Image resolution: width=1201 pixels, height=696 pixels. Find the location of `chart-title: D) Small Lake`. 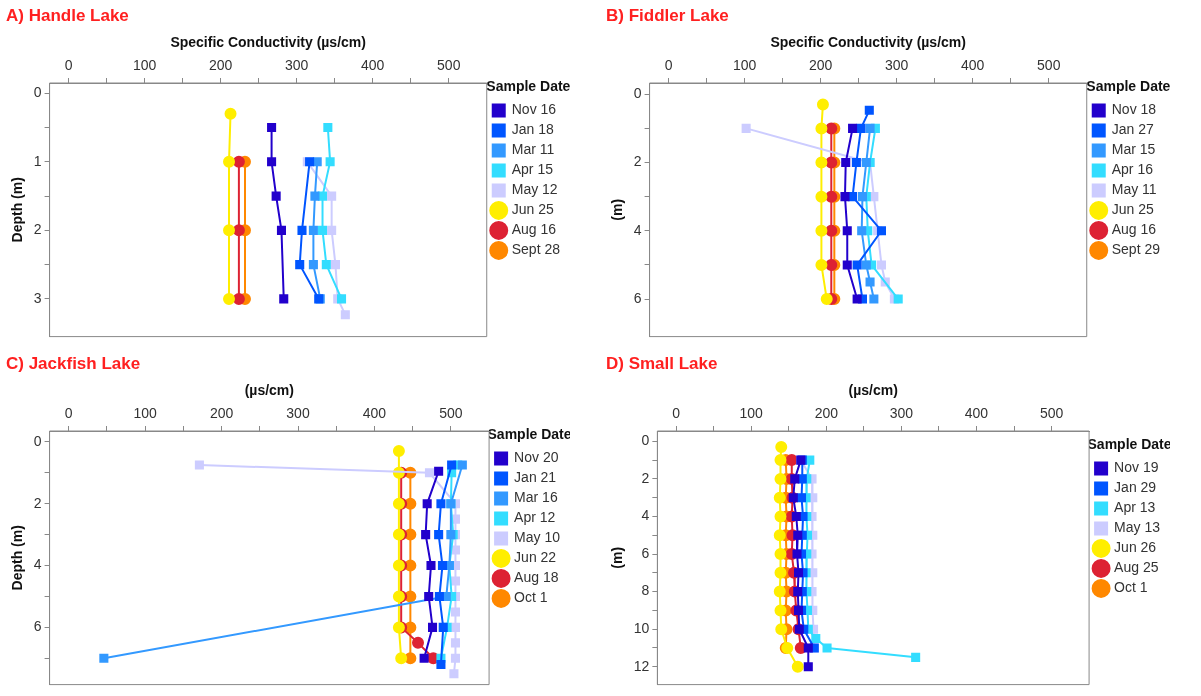

chart-title: D) Small Lake is located at coordinates (662, 363).